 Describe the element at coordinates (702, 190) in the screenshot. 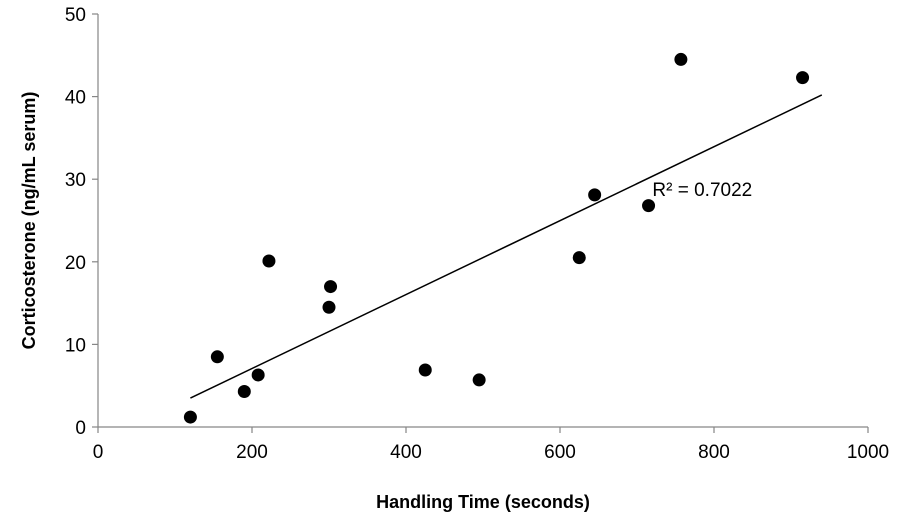

I see `r-squared-annotation: R² = 0.7022` at that location.